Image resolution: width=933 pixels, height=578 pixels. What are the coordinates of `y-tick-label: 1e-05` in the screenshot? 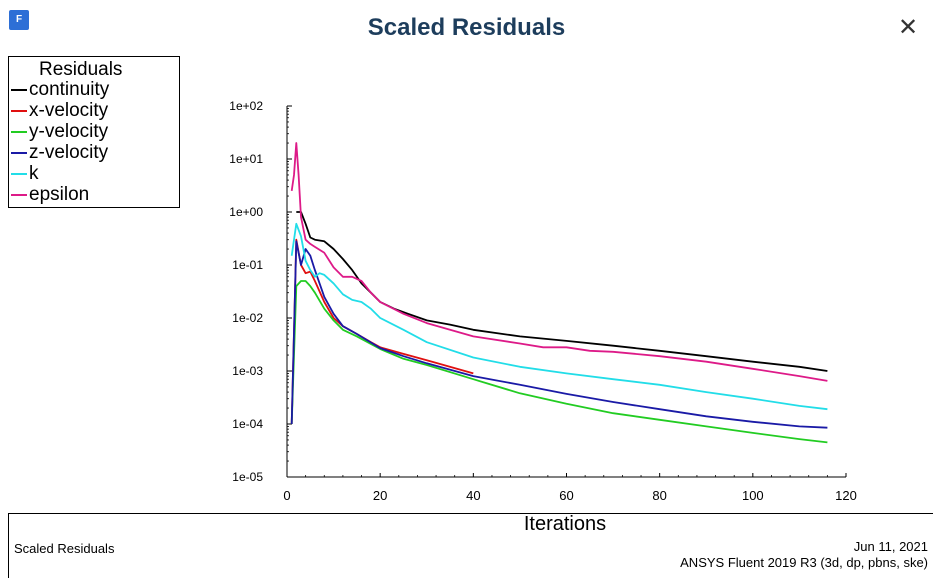 It's located at (247, 477).